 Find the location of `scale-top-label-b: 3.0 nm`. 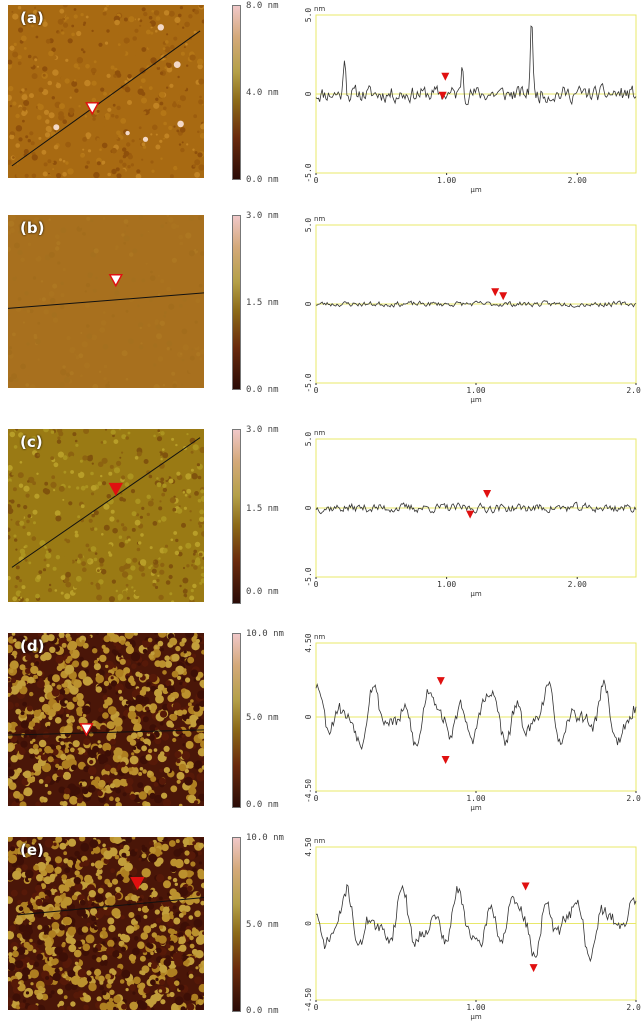

scale-top-label-b: 3.0 nm is located at coordinates (262, 216).